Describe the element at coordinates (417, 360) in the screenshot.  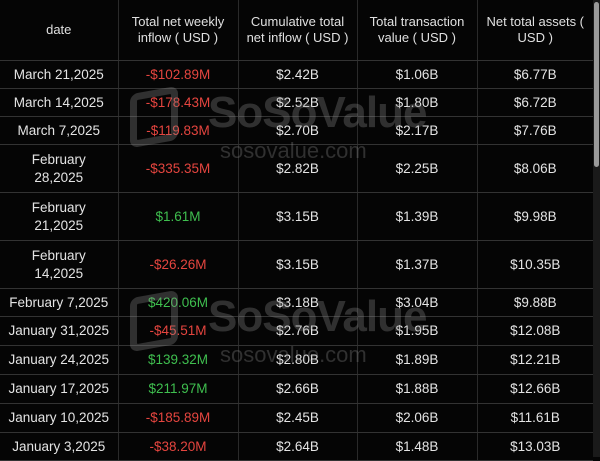
I see `transaction-value-cell: $1.89B` at that location.